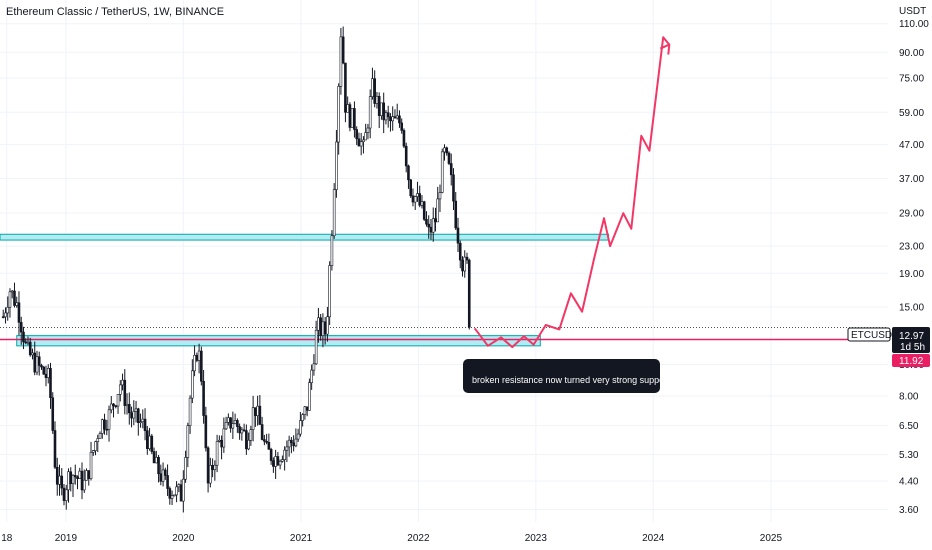 This screenshot has height=550, width=932. What do you see at coordinates (911, 360) in the screenshot?
I see `support-price-tag: 11.92` at bounding box center [911, 360].